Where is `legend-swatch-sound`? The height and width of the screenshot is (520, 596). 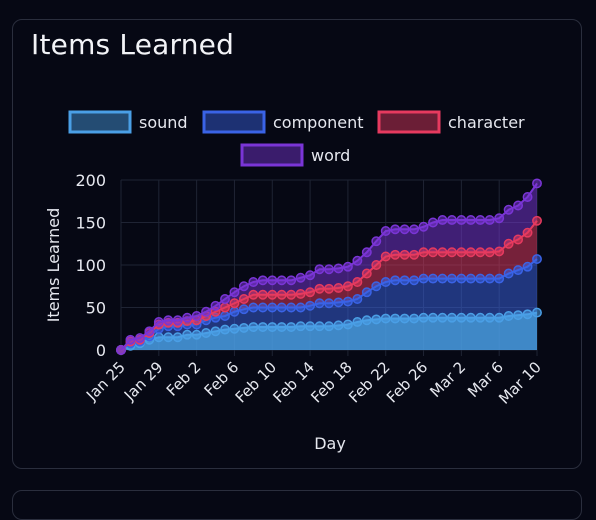
legend-swatch-sound is located at coordinates (100, 122).